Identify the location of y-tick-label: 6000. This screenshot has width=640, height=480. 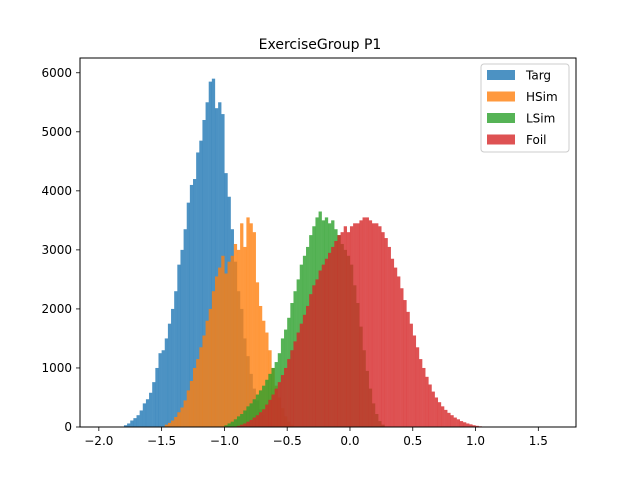
(56, 73).